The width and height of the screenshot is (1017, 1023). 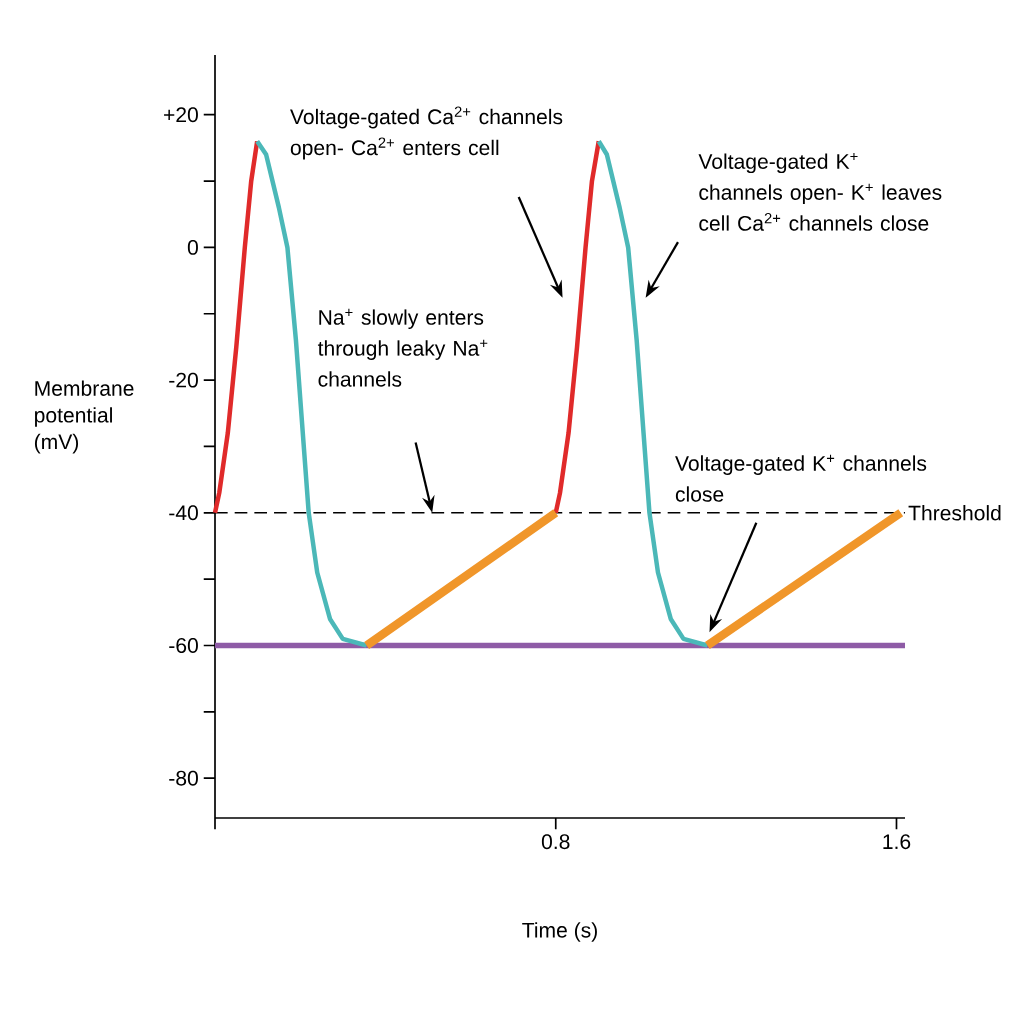 I want to click on text: Voltage-gated K$^{+}$ channels close, so click(x=801, y=478).